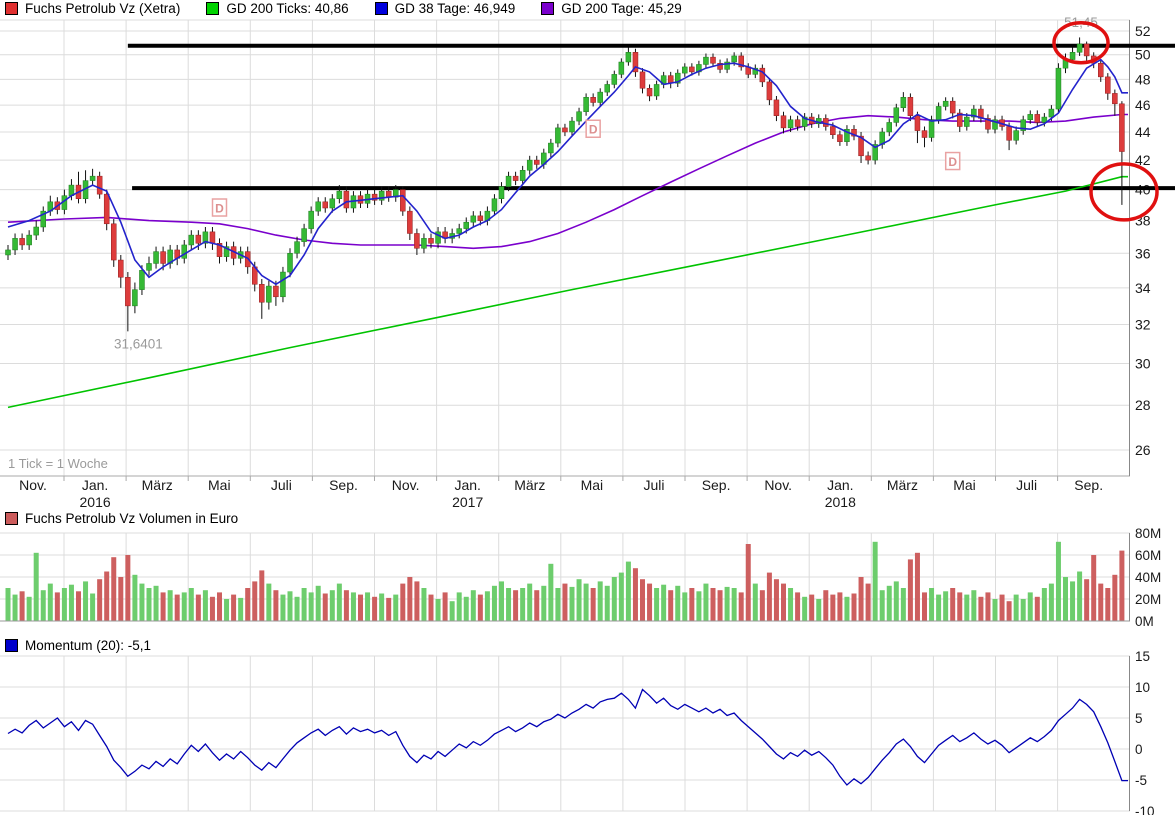 Image resolution: width=1175 pixels, height=815 pixels. What do you see at coordinates (1143, 55) in the screenshot?
I see `svg-text: 50` at bounding box center [1143, 55].